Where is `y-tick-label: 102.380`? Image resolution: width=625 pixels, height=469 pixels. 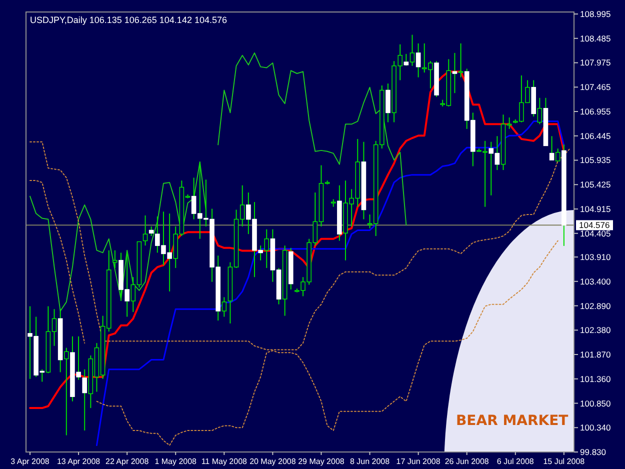
y-tick-label: 102.380 is located at coordinates (595, 330).